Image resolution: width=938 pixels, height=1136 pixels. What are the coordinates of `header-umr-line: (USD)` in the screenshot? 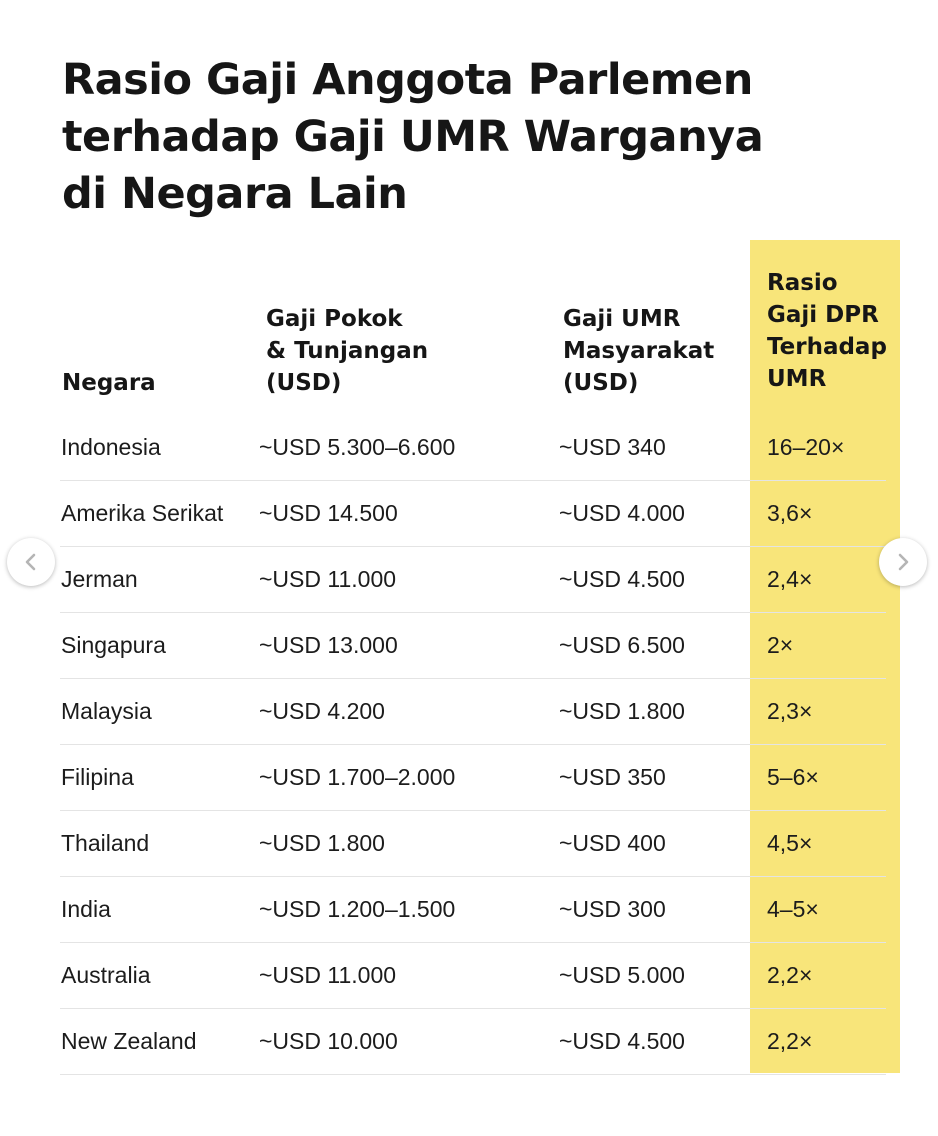 It's located at (601, 383).